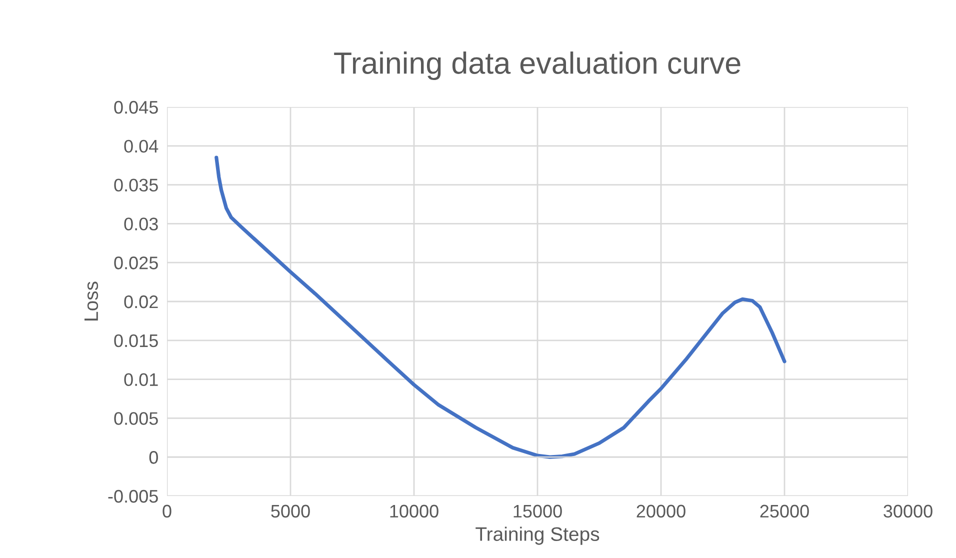 The image size is (956, 558). I want to click on y-tick-label: -0.005, so click(133, 496).